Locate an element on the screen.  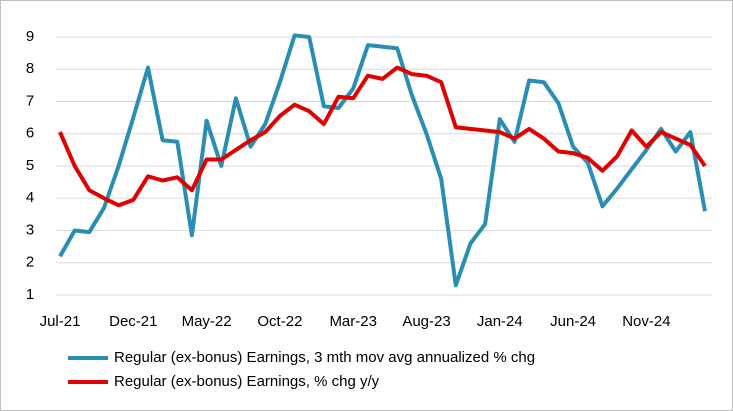
x-tick-label: Dec-21 is located at coordinates (133, 321).